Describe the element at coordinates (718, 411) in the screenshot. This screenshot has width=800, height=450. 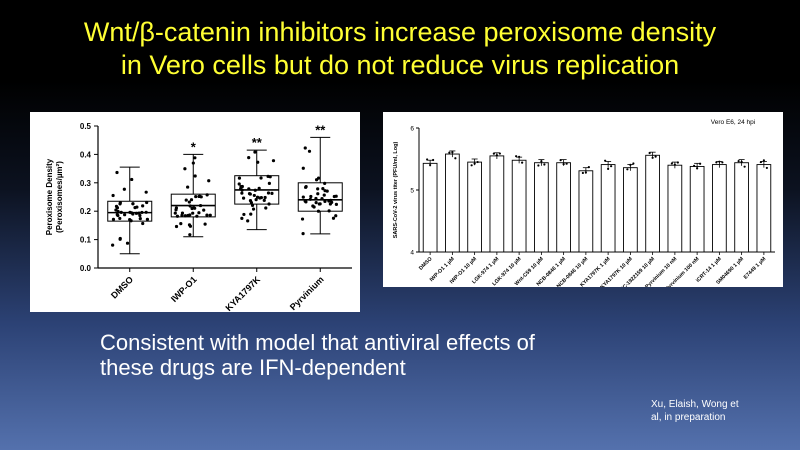
I see `citation: Xu, Elaish, Wong et al, in preparation` at that location.